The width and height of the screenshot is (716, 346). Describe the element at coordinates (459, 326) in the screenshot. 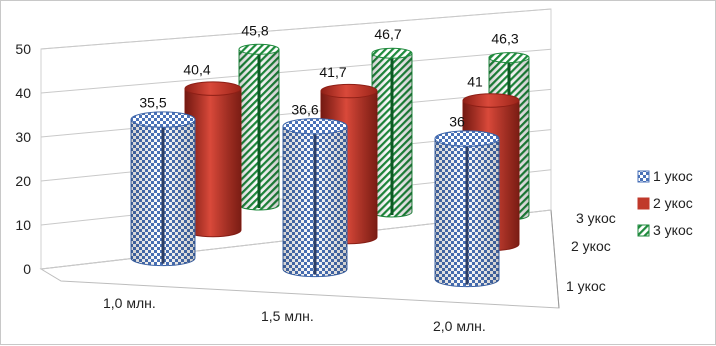

I see `x-tick-label: 2,0 млн.` at that location.